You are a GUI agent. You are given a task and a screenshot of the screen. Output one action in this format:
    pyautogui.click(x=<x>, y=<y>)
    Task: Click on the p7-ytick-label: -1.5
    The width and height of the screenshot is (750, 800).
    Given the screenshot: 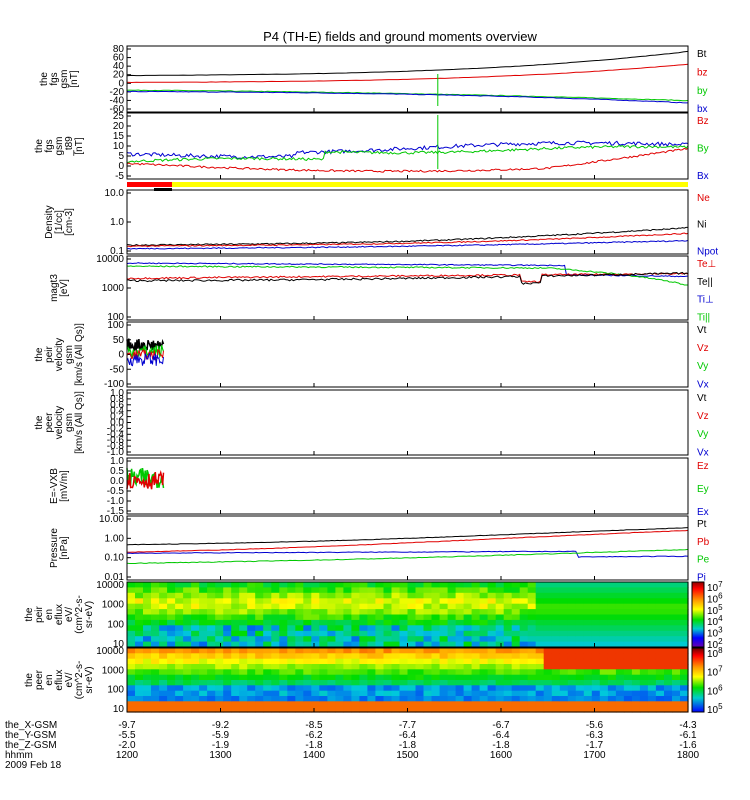 What is the action you would take?
    pyautogui.click(x=116, y=511)
    